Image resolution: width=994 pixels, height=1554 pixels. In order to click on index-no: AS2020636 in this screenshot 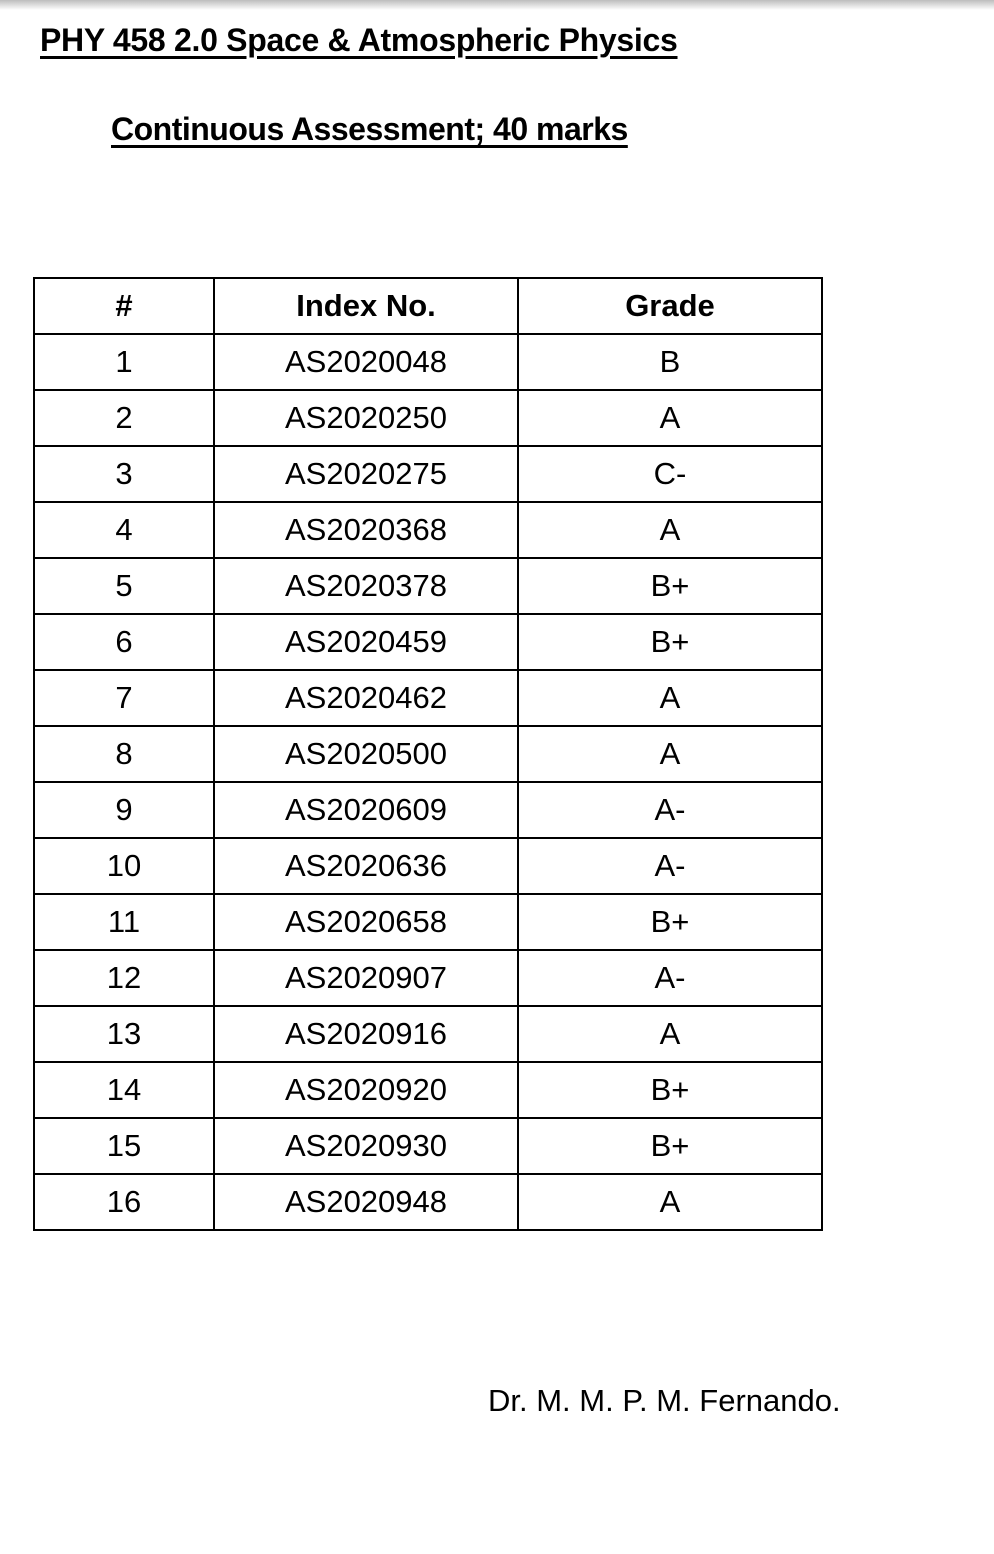, I will do `click(366, 866)`.